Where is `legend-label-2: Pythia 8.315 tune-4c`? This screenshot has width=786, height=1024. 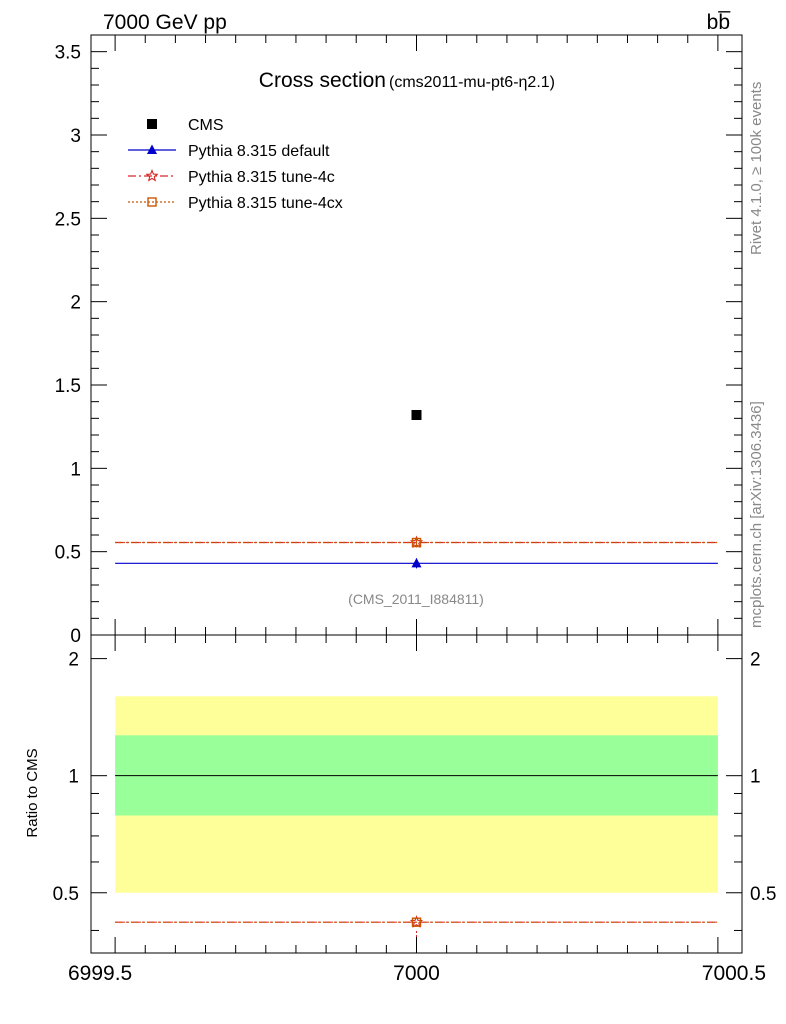
legend-label-2: Pythia 8.315 tune-4c is located at coordinates (261, 177).